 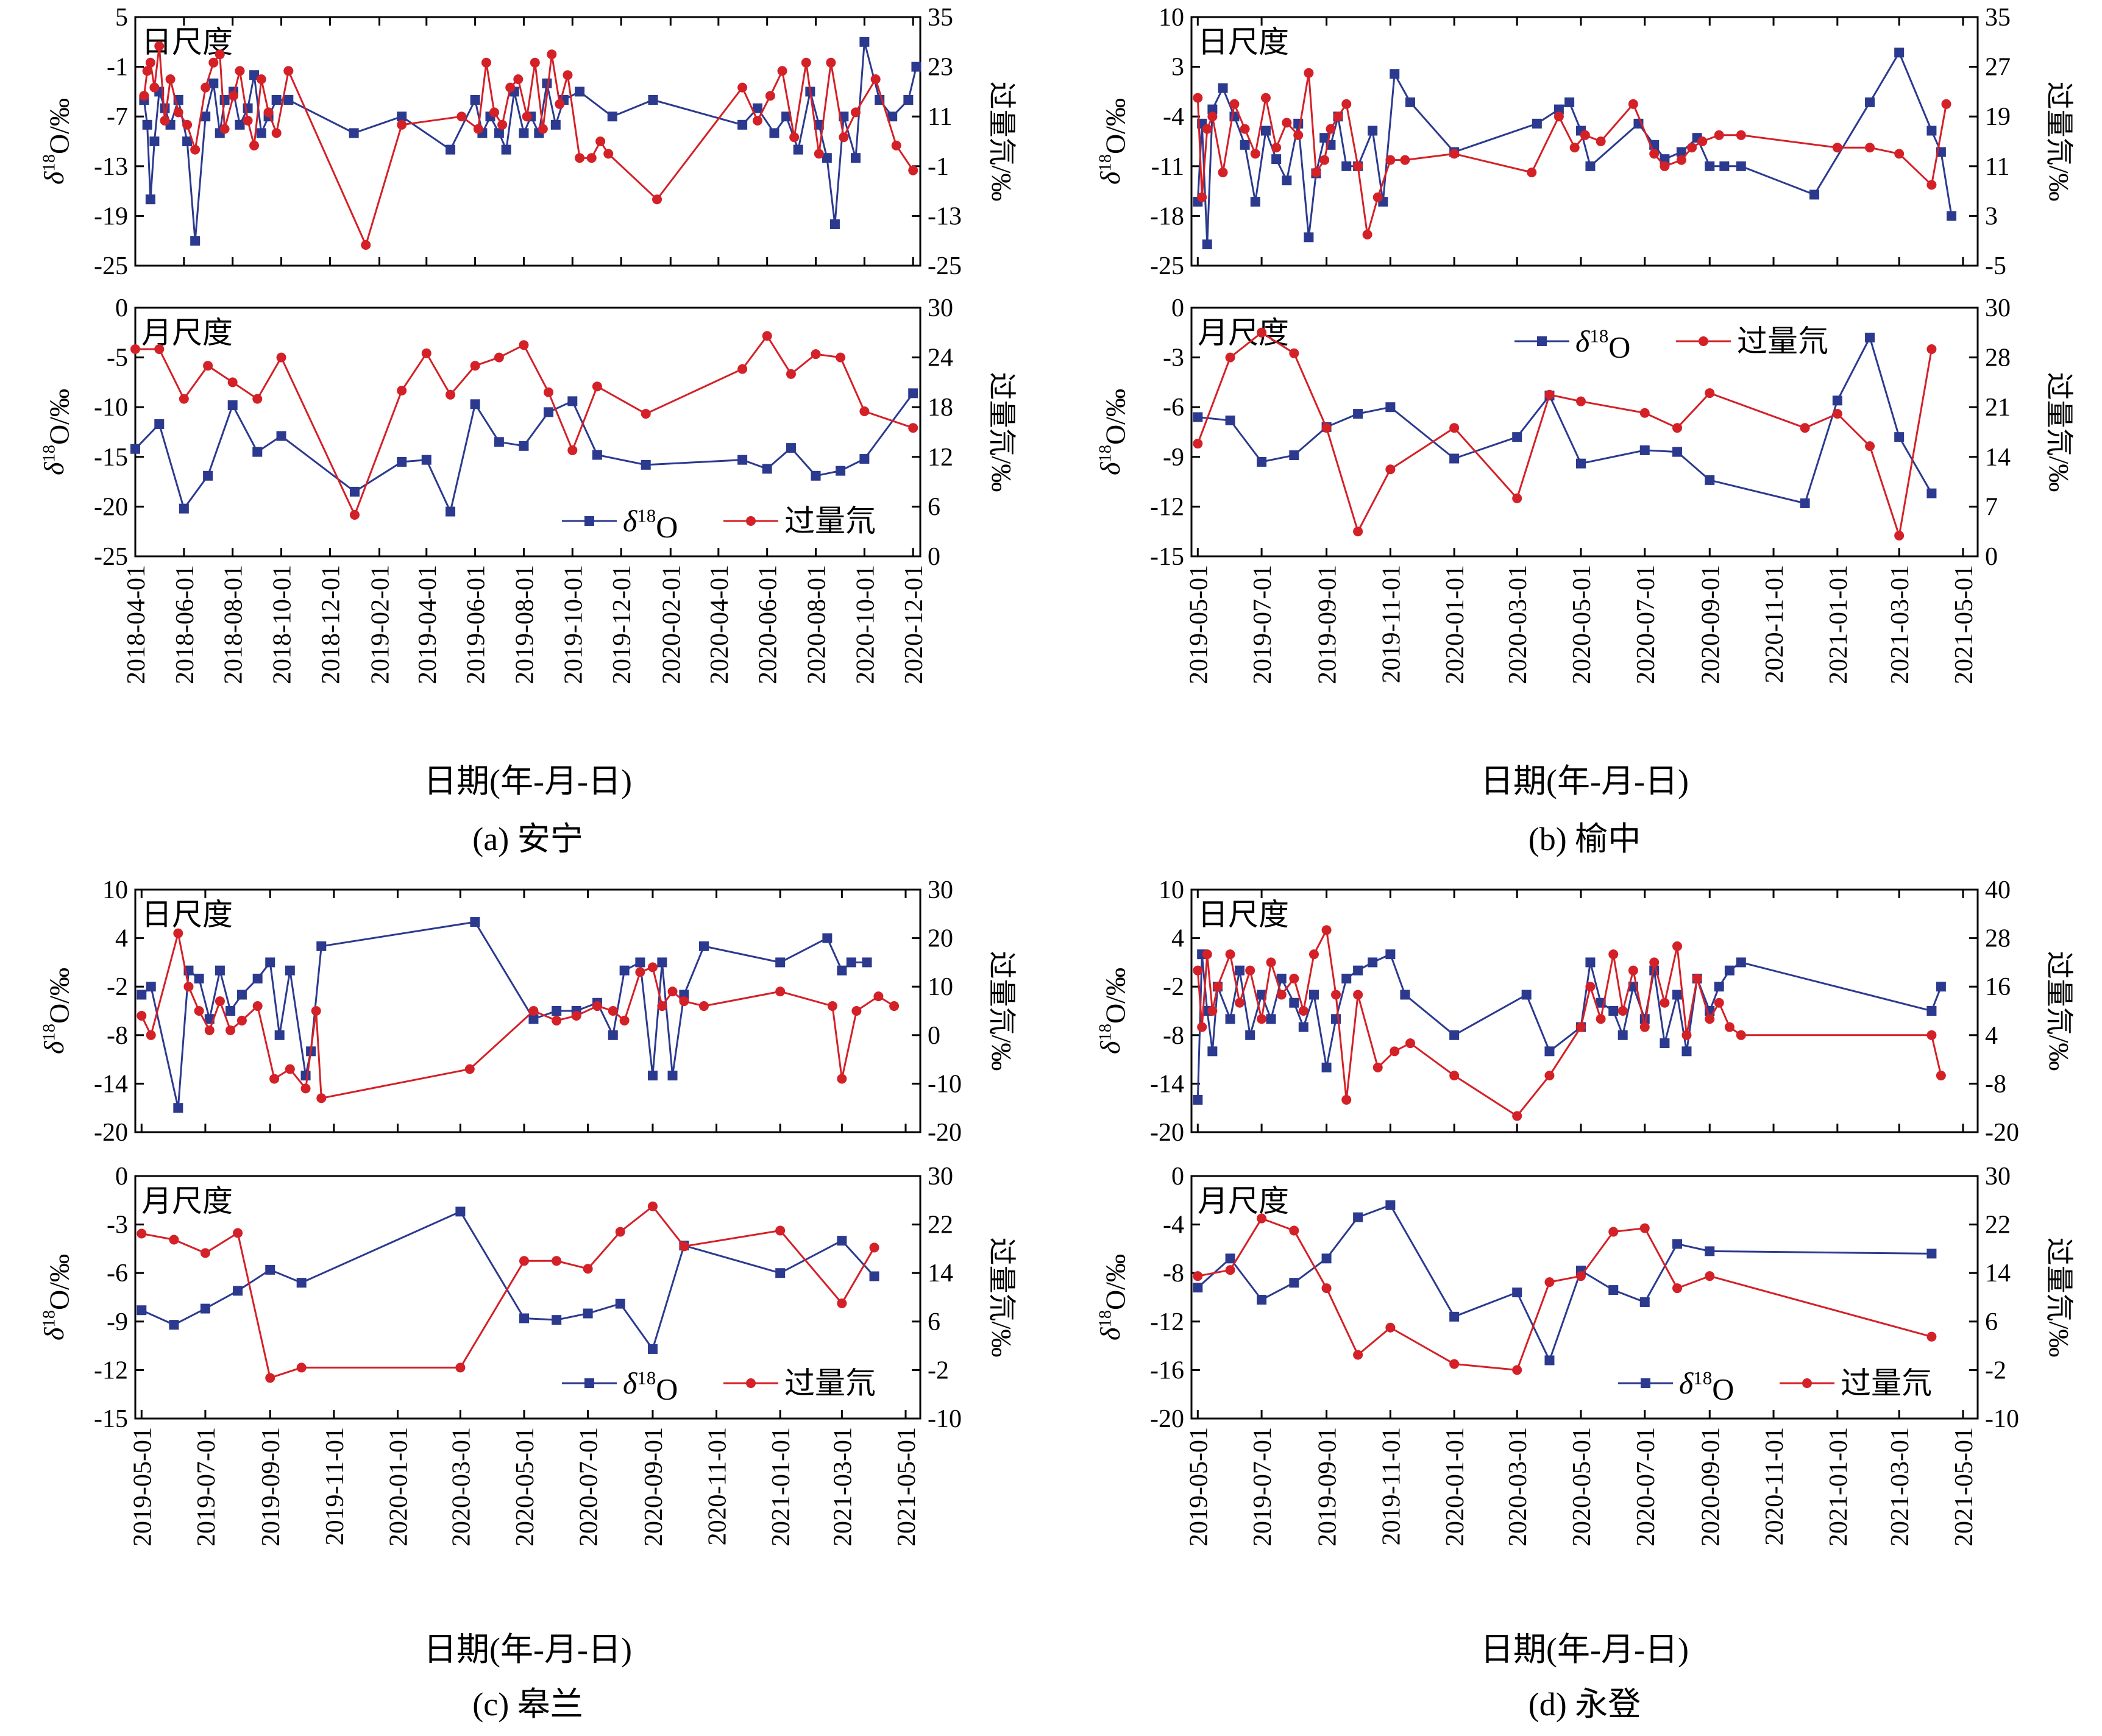 What do you see at coordinates (111, 458) in the screenshot?
I see `y-tick-label: -15` at bounding box center [111, 458].